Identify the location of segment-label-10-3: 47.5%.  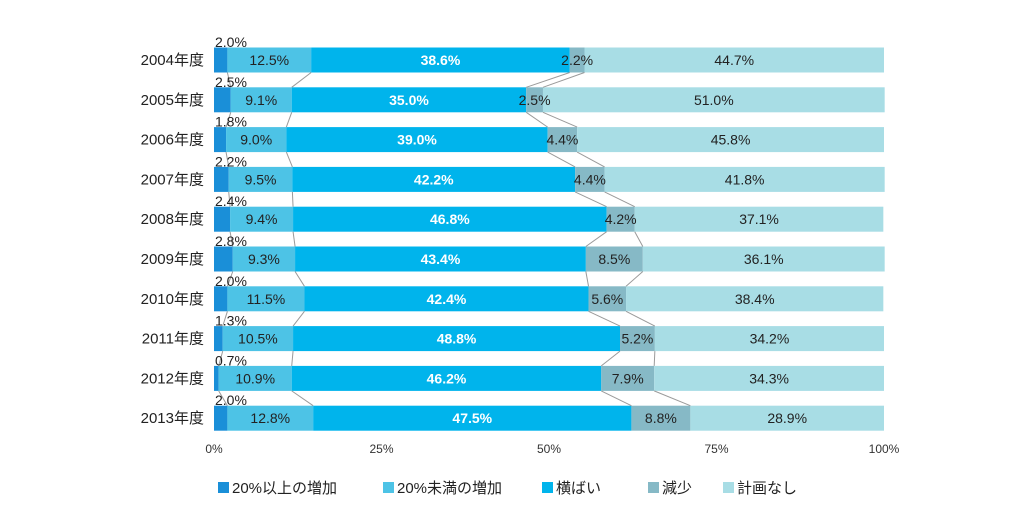
(472, 418).